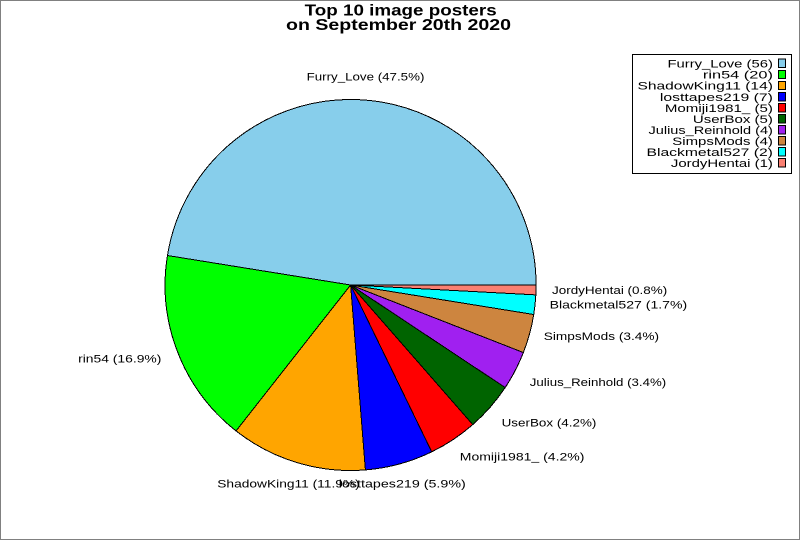  I want to click on svg-text: on September 20th 2020, so click(398, 25).